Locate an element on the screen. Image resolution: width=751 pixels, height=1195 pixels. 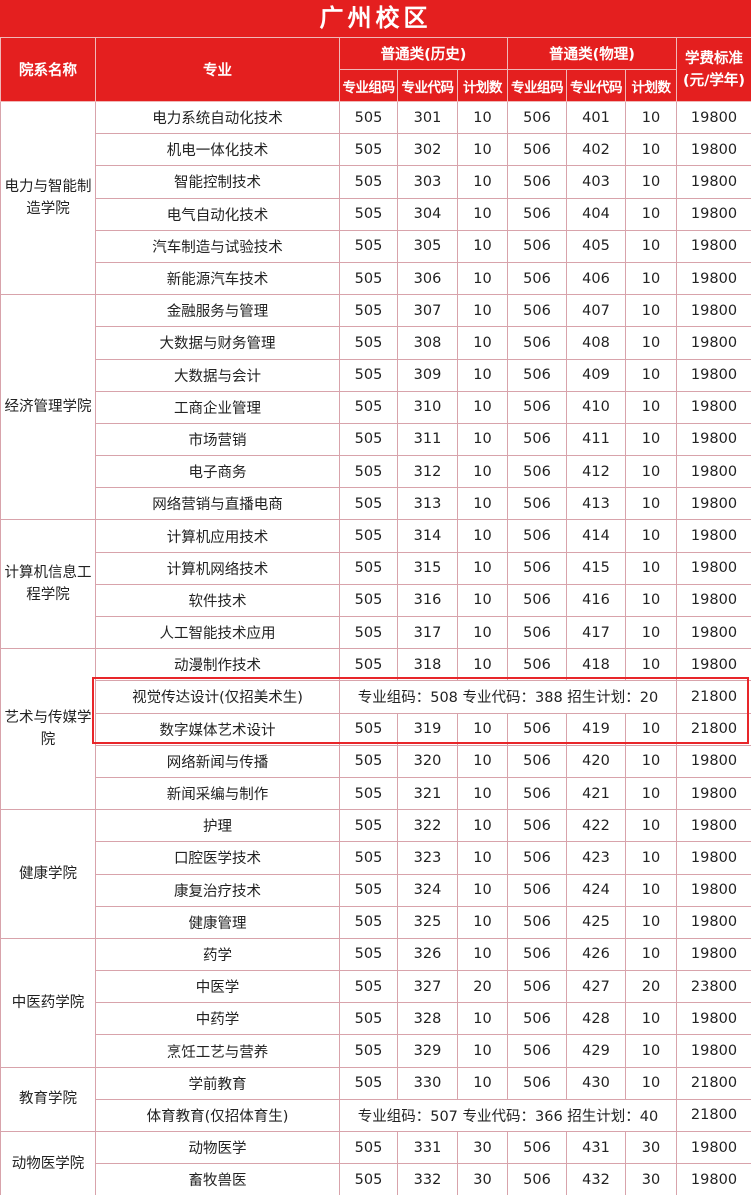
major-cell: 健康管理 is located at coordinates (217, 922).